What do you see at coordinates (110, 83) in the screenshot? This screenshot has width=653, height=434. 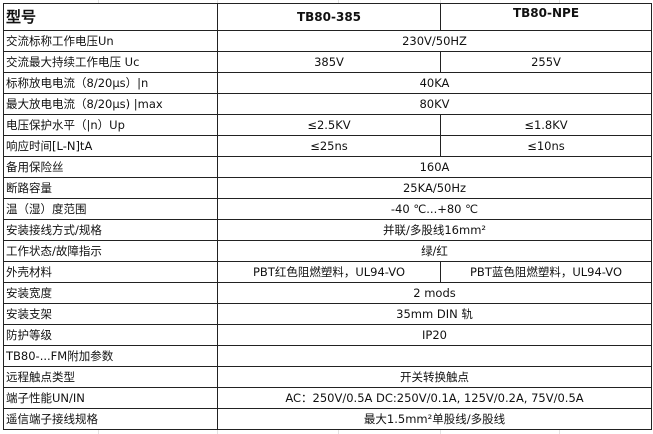 I see `row-label: 标称放电电流（8/20μs）|n` at bounding box center [110, 83].